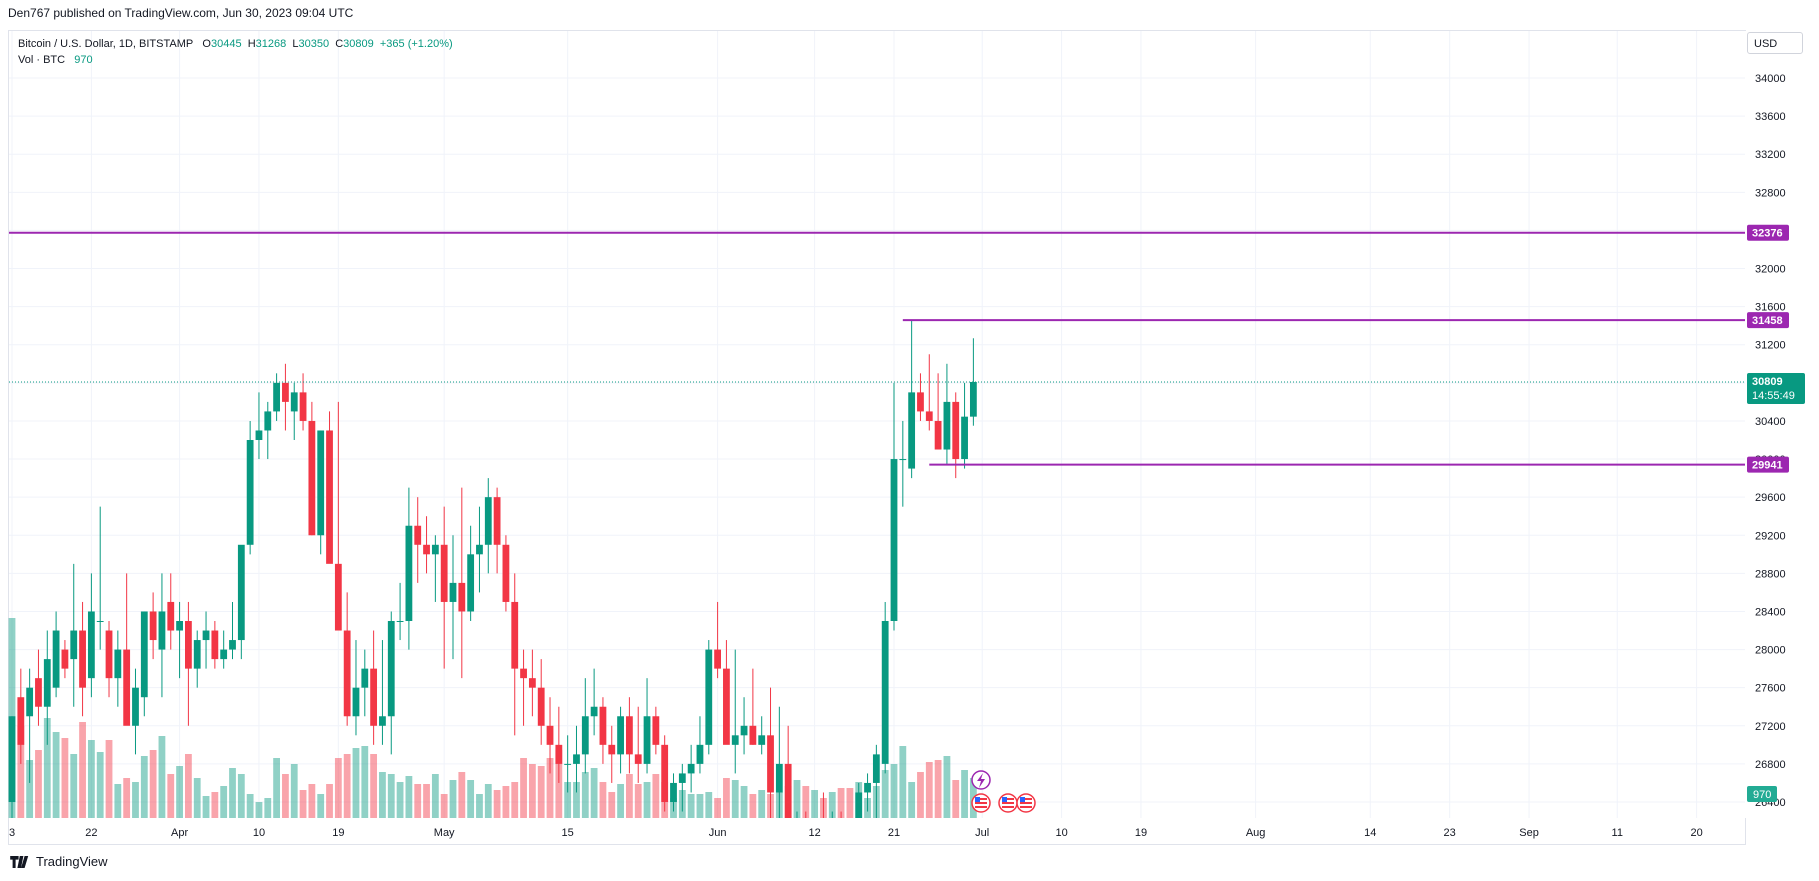 The height and width of the screenshot is (881, 1819). Describe the element at coordinates (1770, 117) in the screenshot. I see `price-tick-label: 33600` at that location.